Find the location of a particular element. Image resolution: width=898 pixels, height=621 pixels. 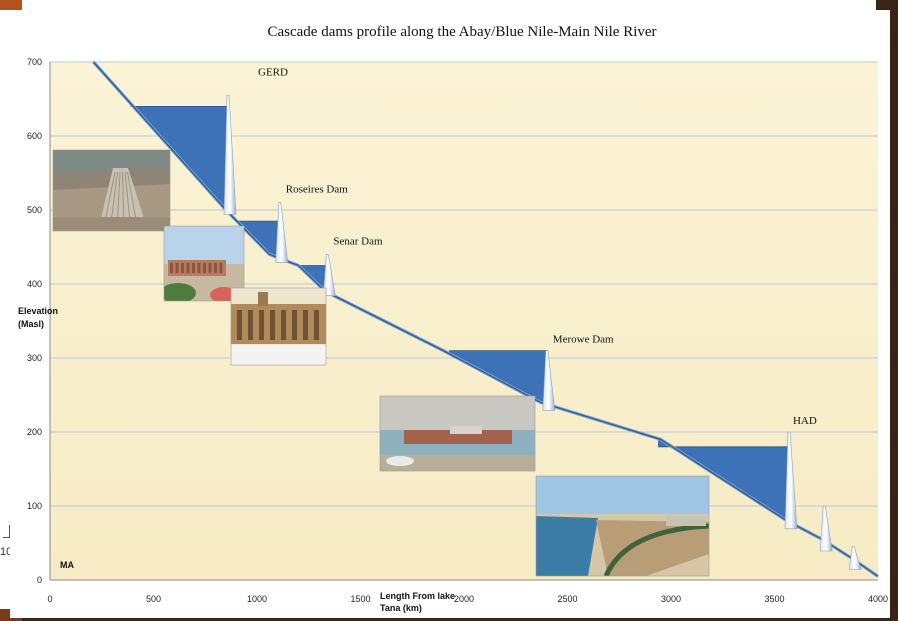

x-tick-labels: 0 500 1000 1500 2000 2500 3000 3500 4000 is located at coordinates (467, 599).